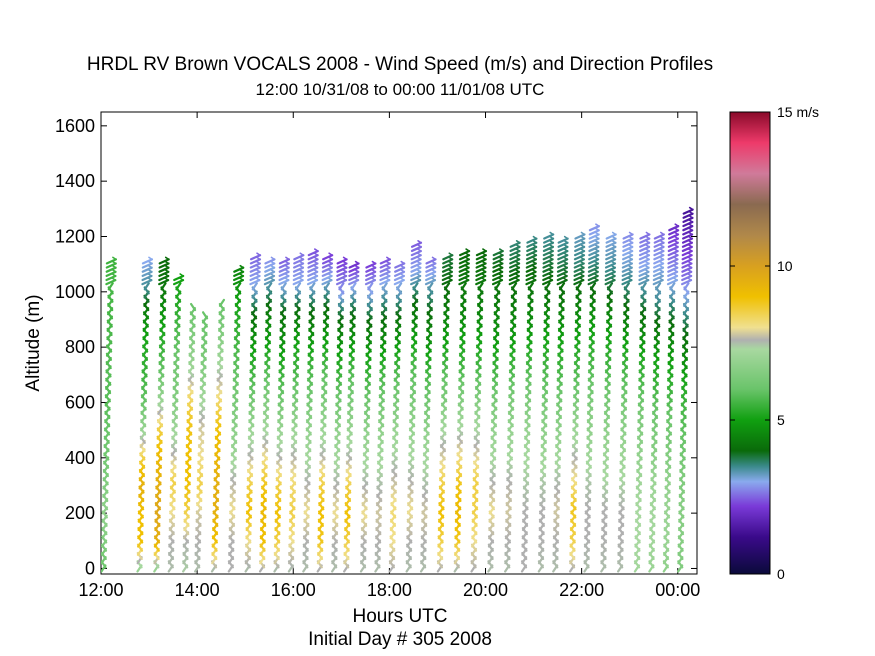 The height and width of the screenshot is (656, 875). Describe the element at coordinates (75, 292) in the screenshot. I see `y-tick-label: 1000` at that location.